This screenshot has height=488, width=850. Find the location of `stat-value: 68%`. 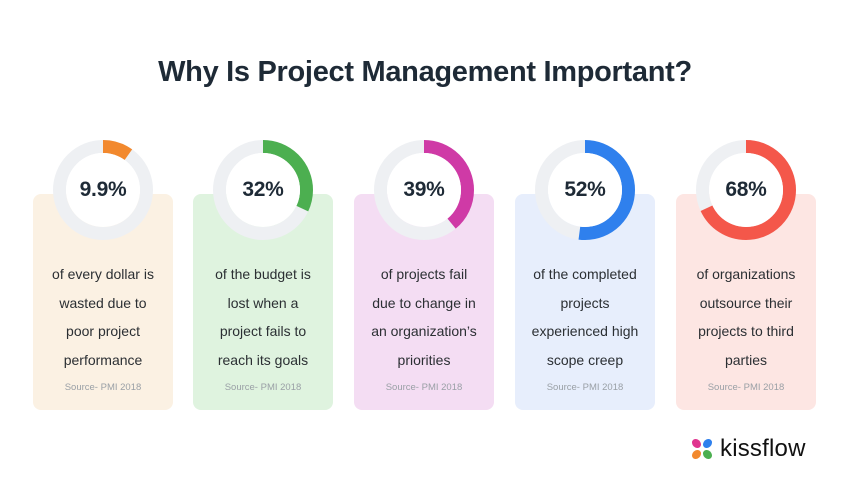

stat-value: 68% is located at coordinates (746, 189).